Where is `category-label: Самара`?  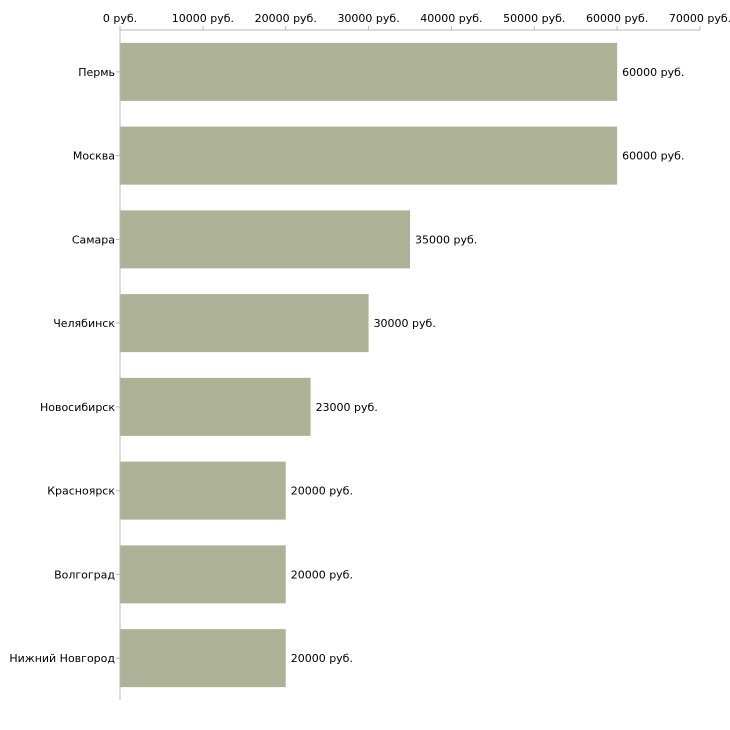 category-label: Самара is located at coordinates (93, 239).